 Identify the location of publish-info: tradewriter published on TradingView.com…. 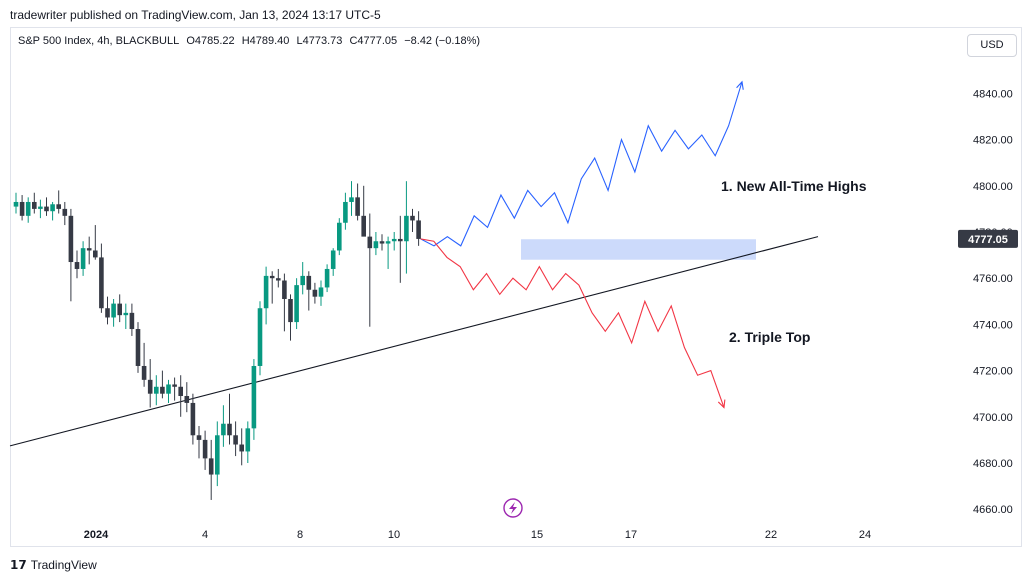
(195, 15).